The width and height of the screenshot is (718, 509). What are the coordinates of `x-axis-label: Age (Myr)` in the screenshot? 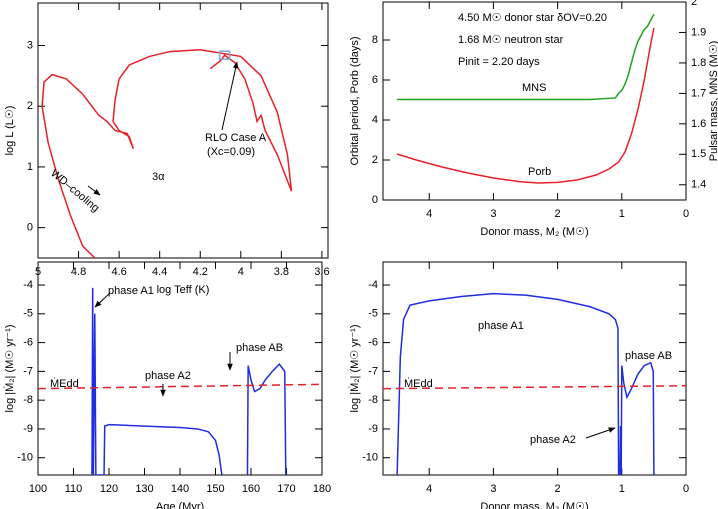 It's located at (180, 505).